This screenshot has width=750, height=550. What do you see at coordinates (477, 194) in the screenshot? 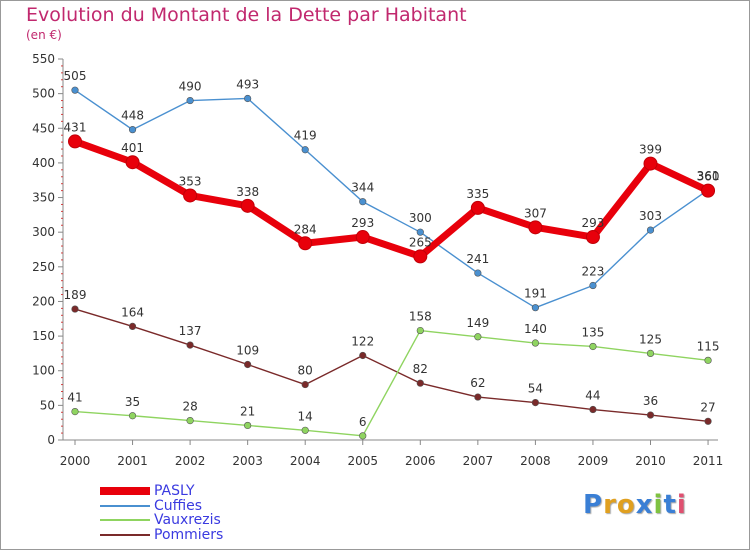
I see `data-label-pasly: 335` at bounding box center [477, 194].